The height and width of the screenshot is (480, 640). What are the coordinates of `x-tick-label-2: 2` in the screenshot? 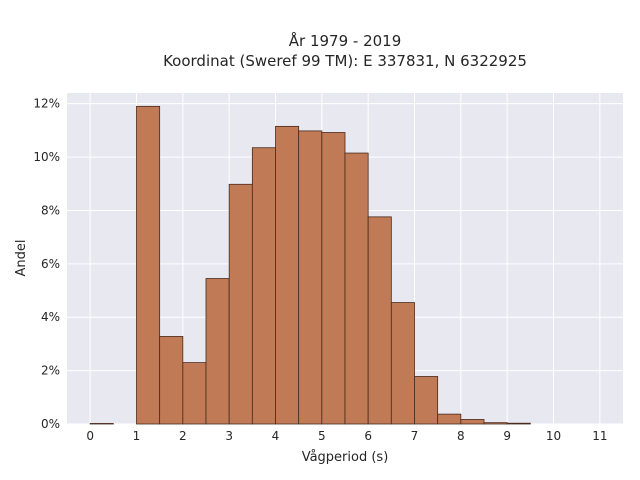 It's located at (183, 436).